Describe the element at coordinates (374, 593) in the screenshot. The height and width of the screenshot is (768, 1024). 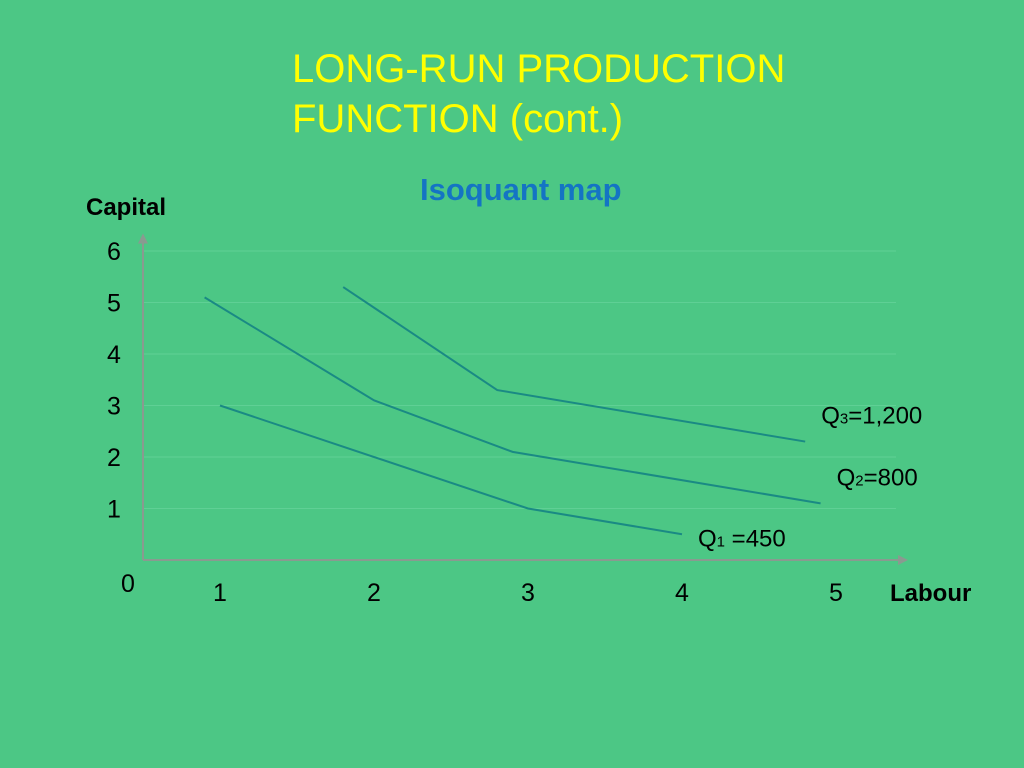
I see `x-tick-label: 2` at that location.